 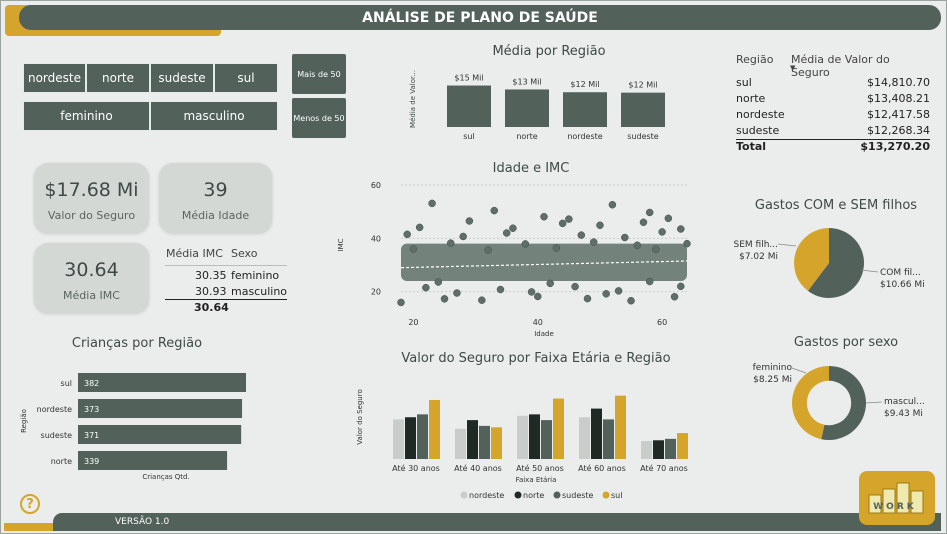 I want to click on page-title: ANÁLISE DE PLANO DE SAÚDE, so click(x=480, y=17).